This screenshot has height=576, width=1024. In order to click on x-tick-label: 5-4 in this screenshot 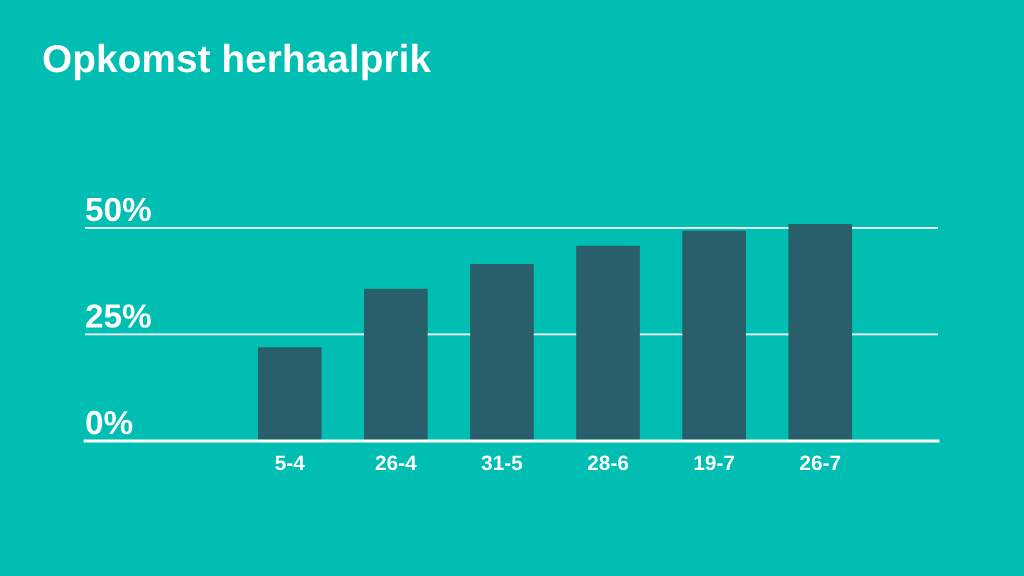, I will do `click(290, 463)`.